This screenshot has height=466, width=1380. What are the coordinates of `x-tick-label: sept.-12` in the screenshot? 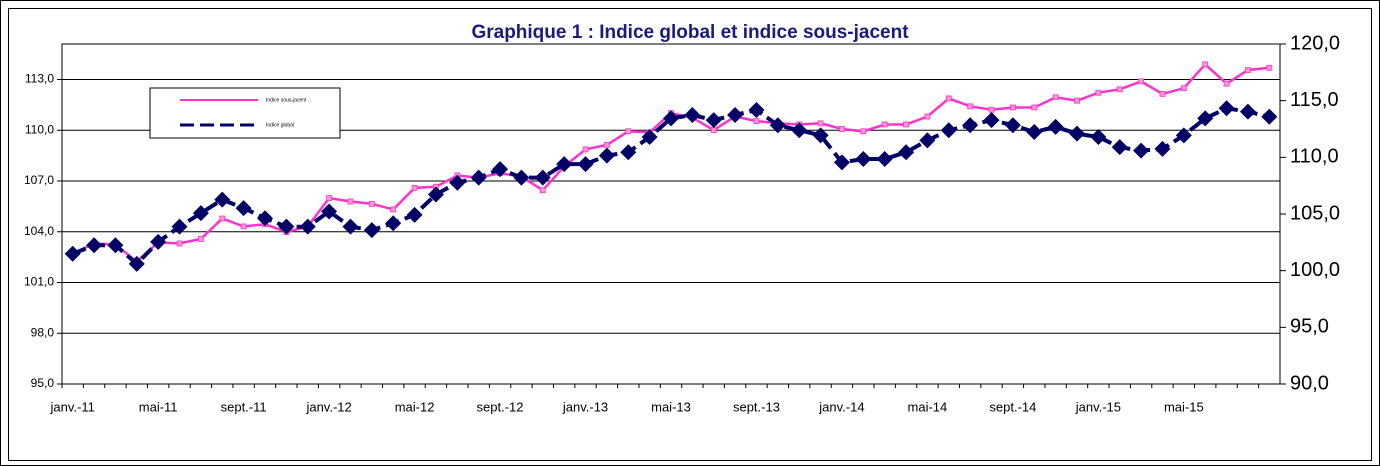 It's located at (500, 406).